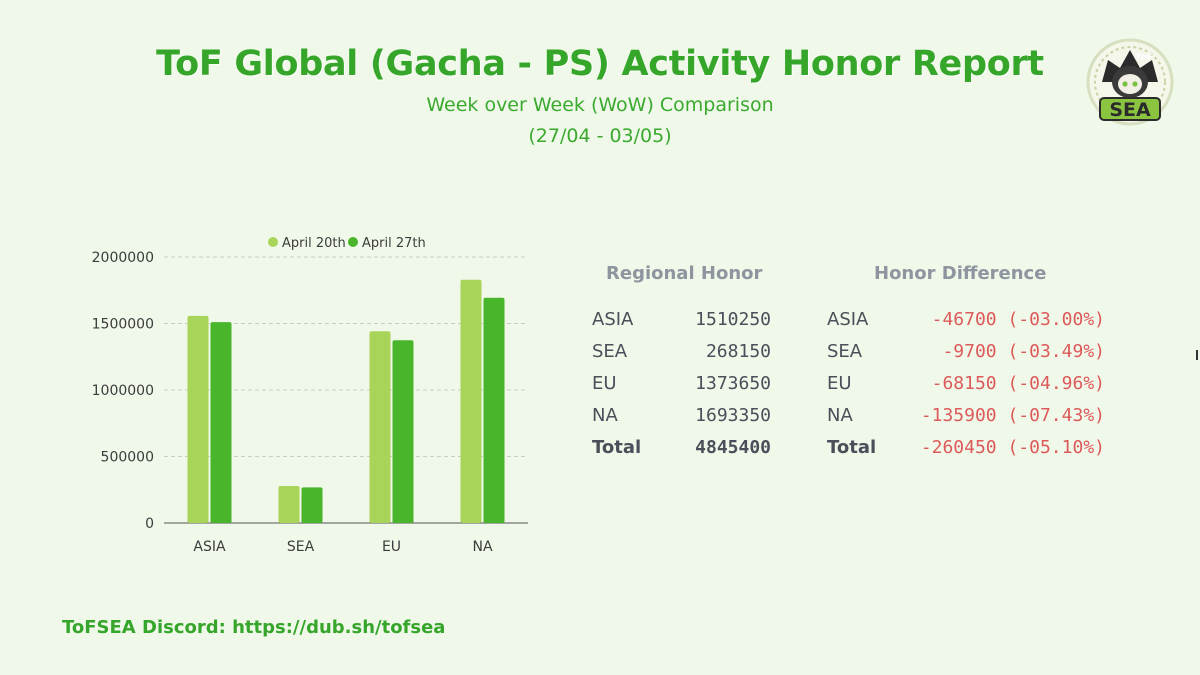  Describe the element at coordinates (301, 547) in the screenshot. I see `x-tick-label: SEA` at that location.